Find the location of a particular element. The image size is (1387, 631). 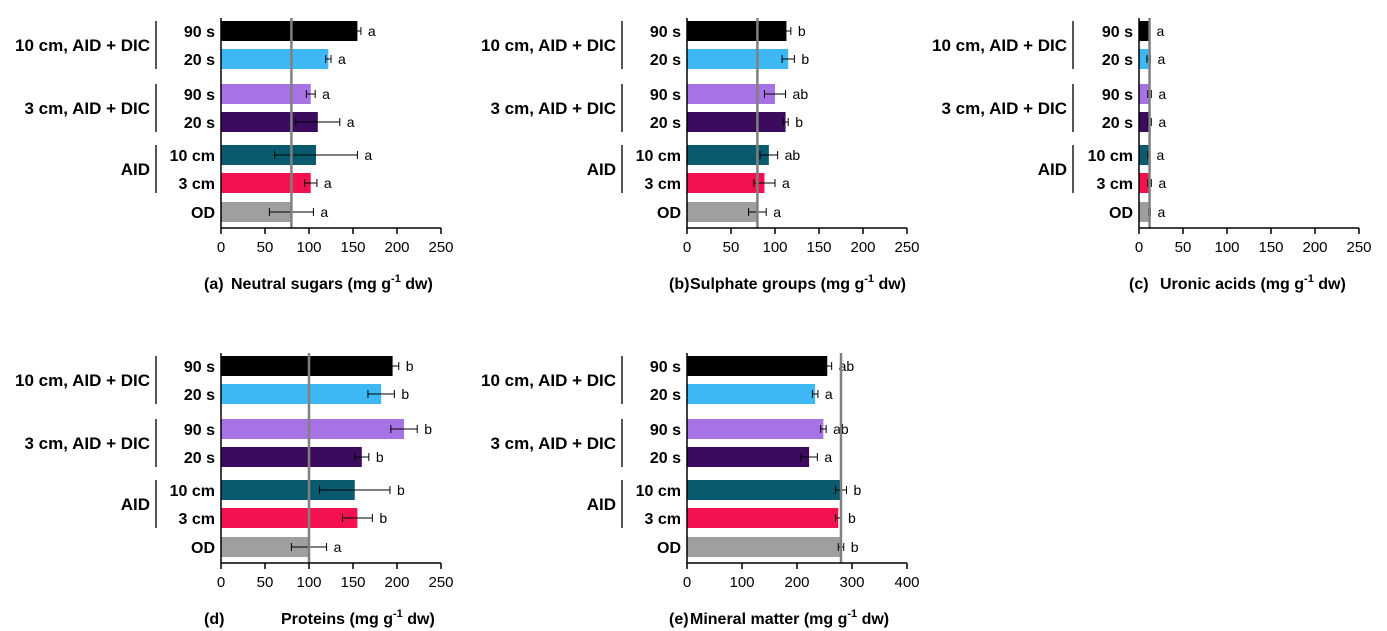

axis-title-superscript: -1 is located at coordinates (869, 279).